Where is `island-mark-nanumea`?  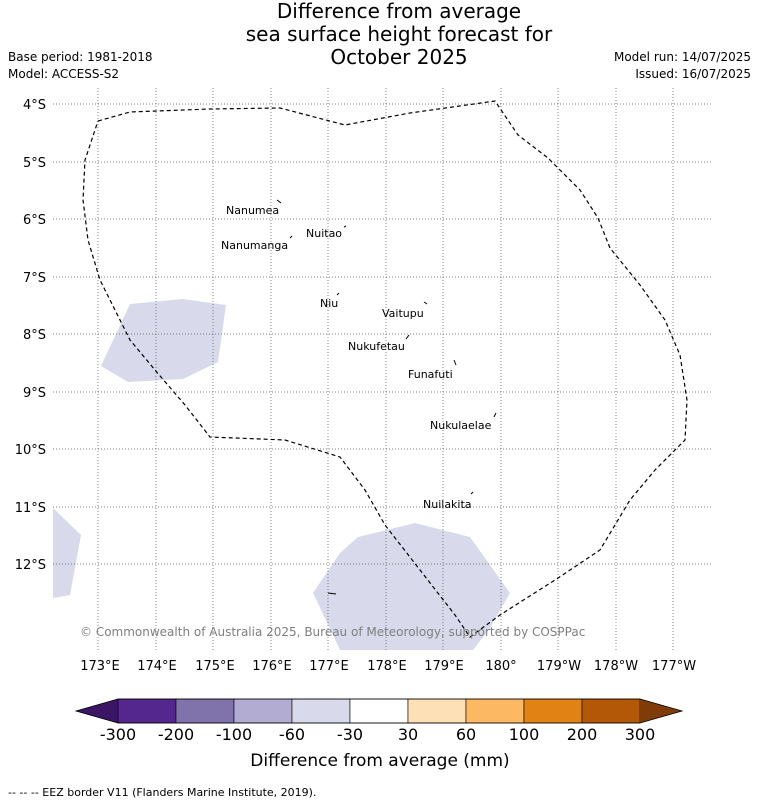 island-mark-nanumea is located at coordinates (279, 201).